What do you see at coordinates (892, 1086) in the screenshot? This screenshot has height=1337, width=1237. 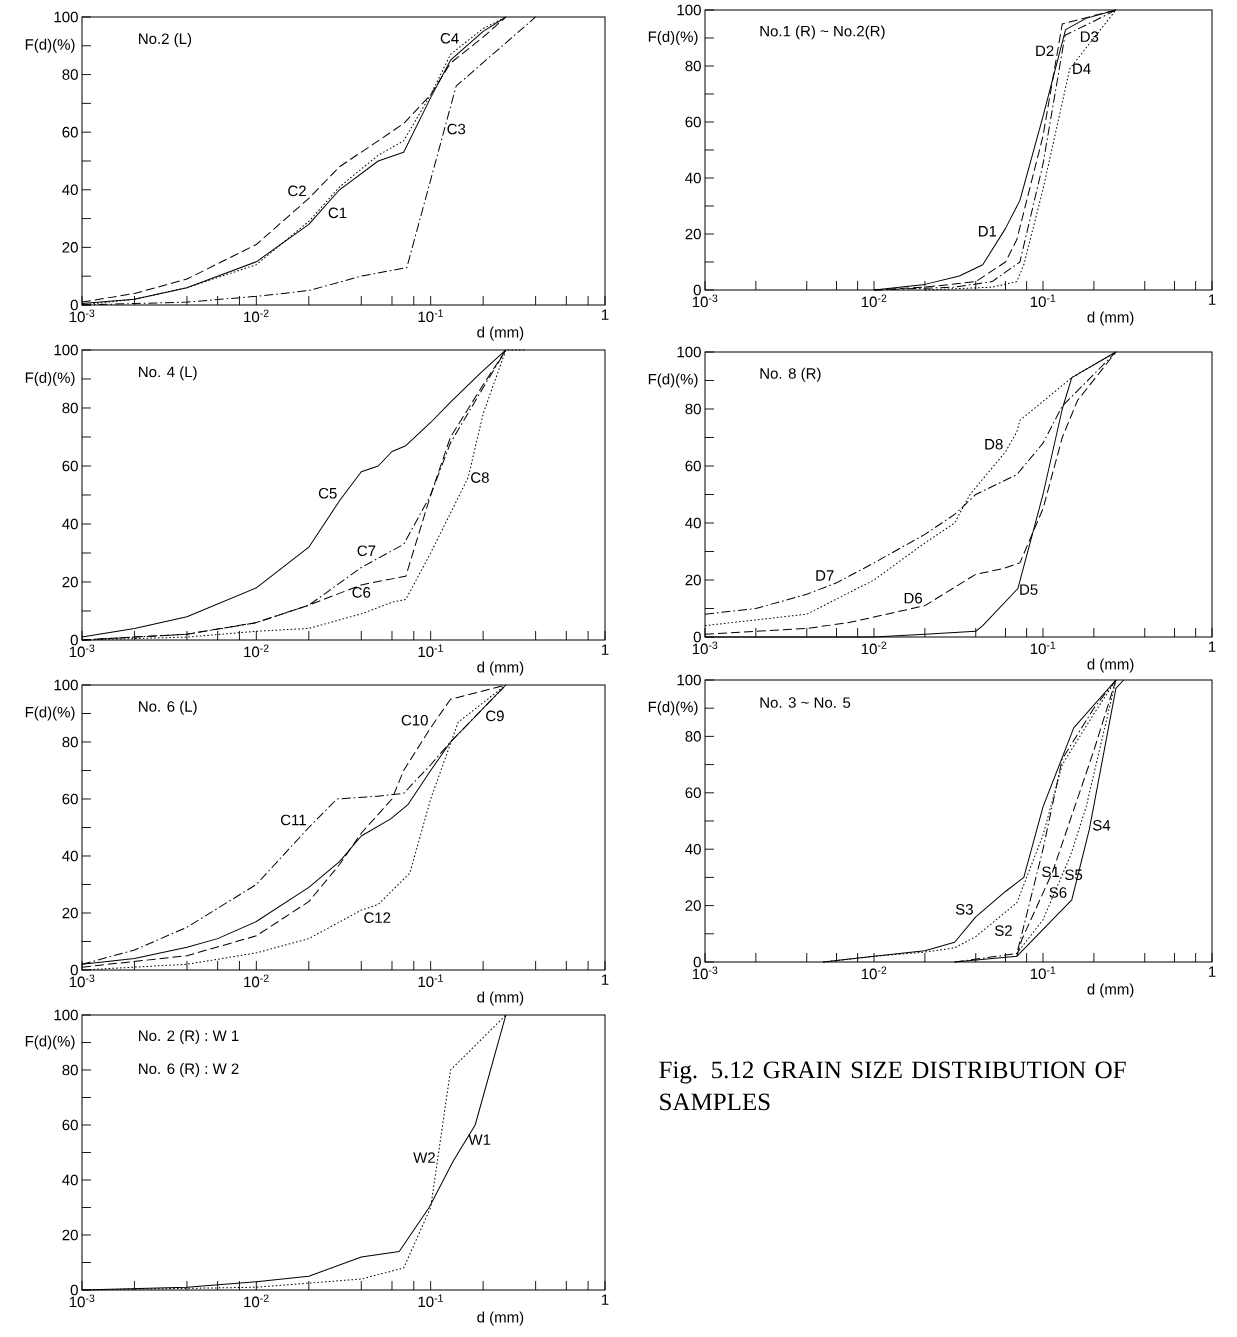 I see `text: Fig. 5.12 GRAIN SIZE DISTRIBUTION OF SAMPLES` at bounding box center [892, 1086].